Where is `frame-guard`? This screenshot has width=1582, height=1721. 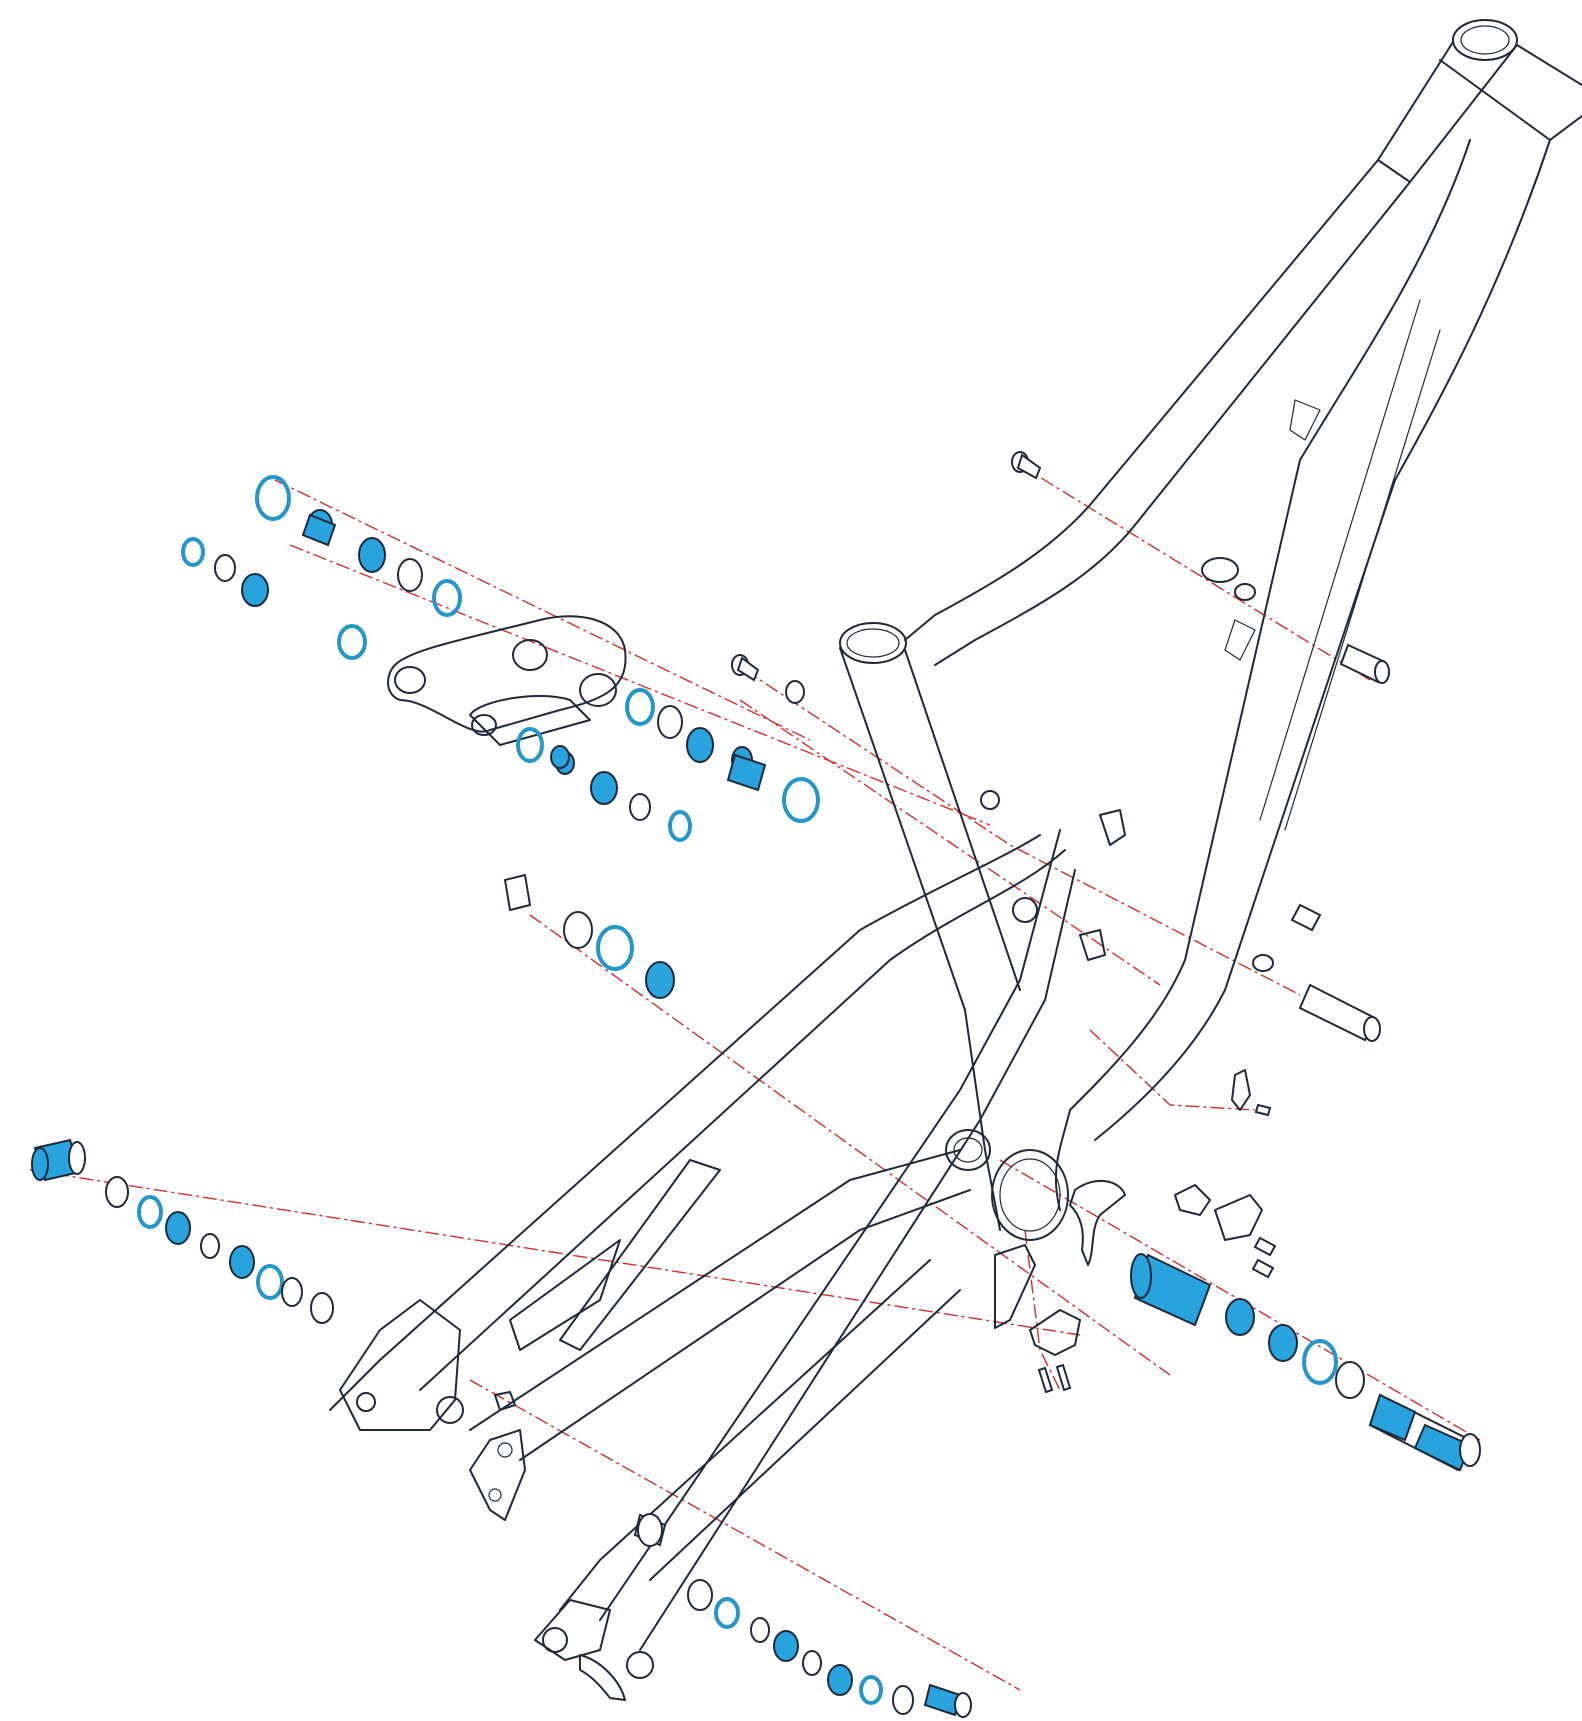
frame-guard is located at coordinates (1097, 1222).